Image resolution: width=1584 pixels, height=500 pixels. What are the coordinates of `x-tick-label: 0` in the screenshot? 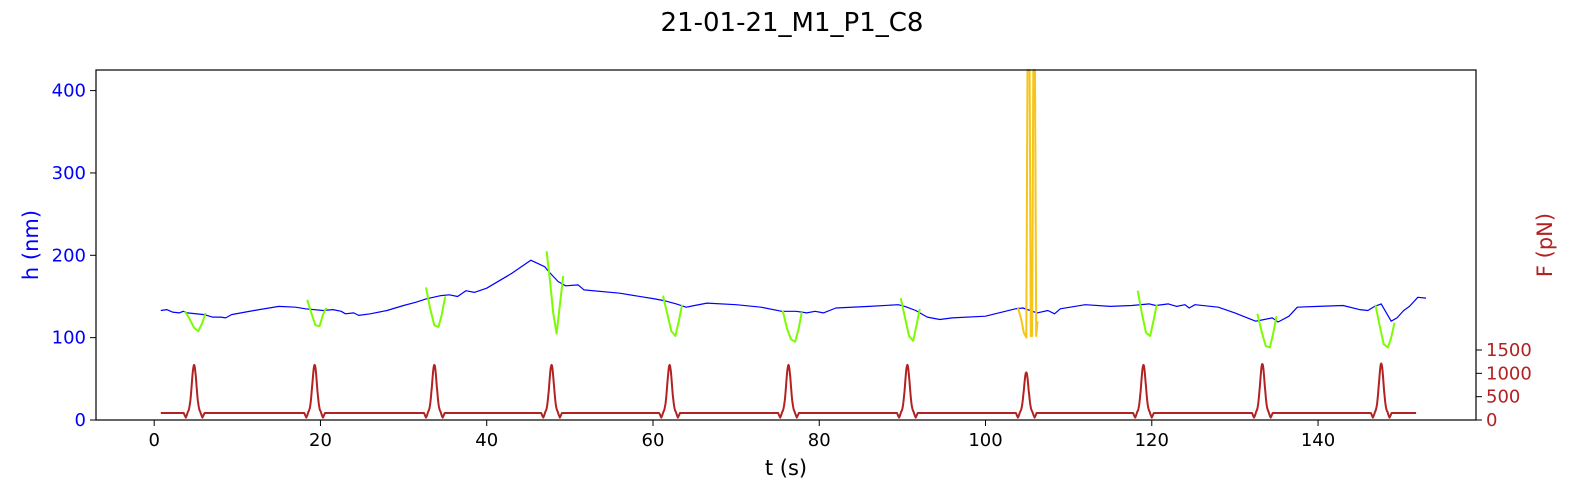 It's located at (153, 440).